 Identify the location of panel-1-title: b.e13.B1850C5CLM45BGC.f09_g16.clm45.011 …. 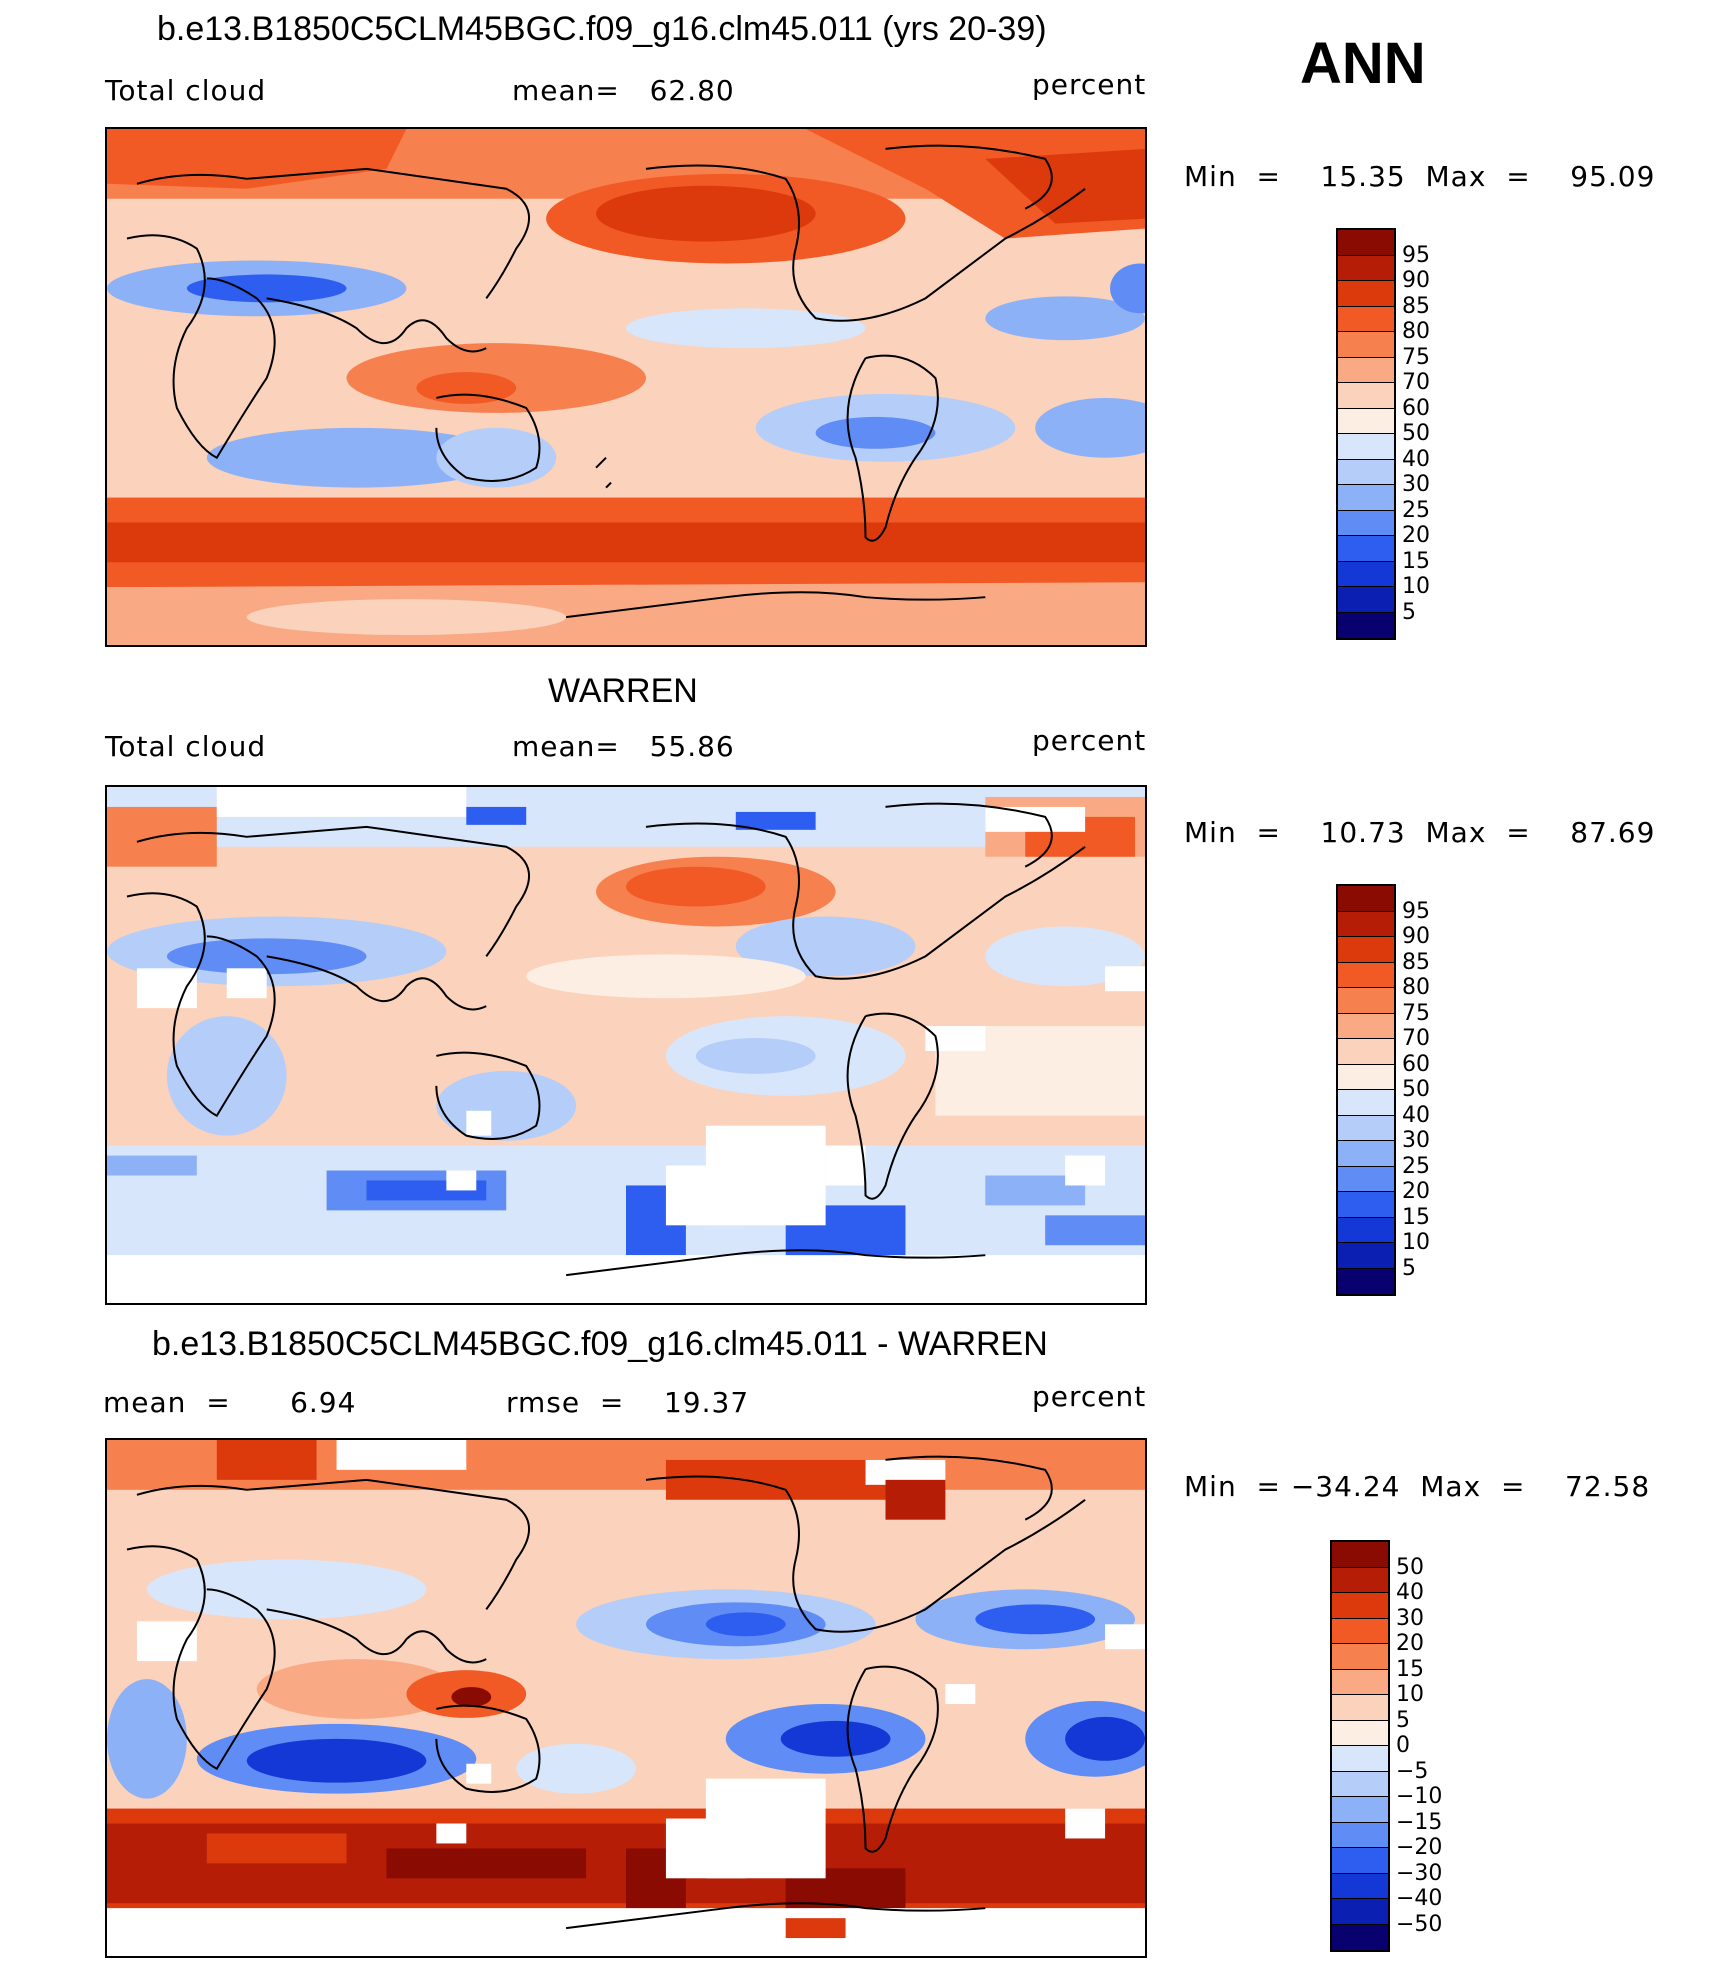
(602, 29).